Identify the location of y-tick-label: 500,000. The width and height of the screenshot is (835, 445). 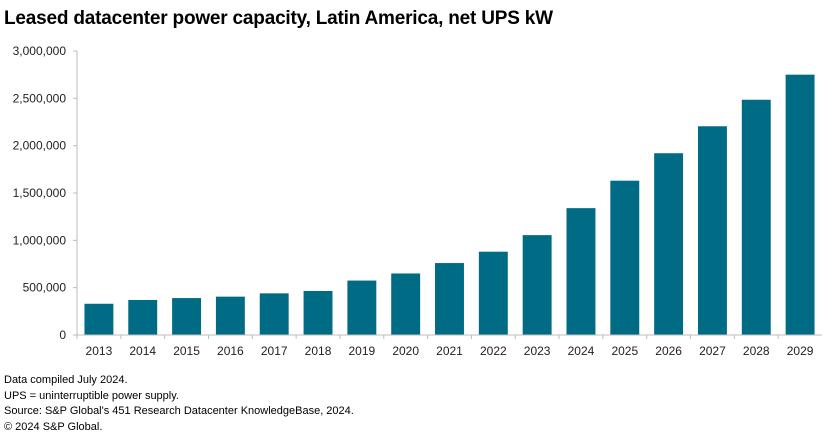
(45, 288).